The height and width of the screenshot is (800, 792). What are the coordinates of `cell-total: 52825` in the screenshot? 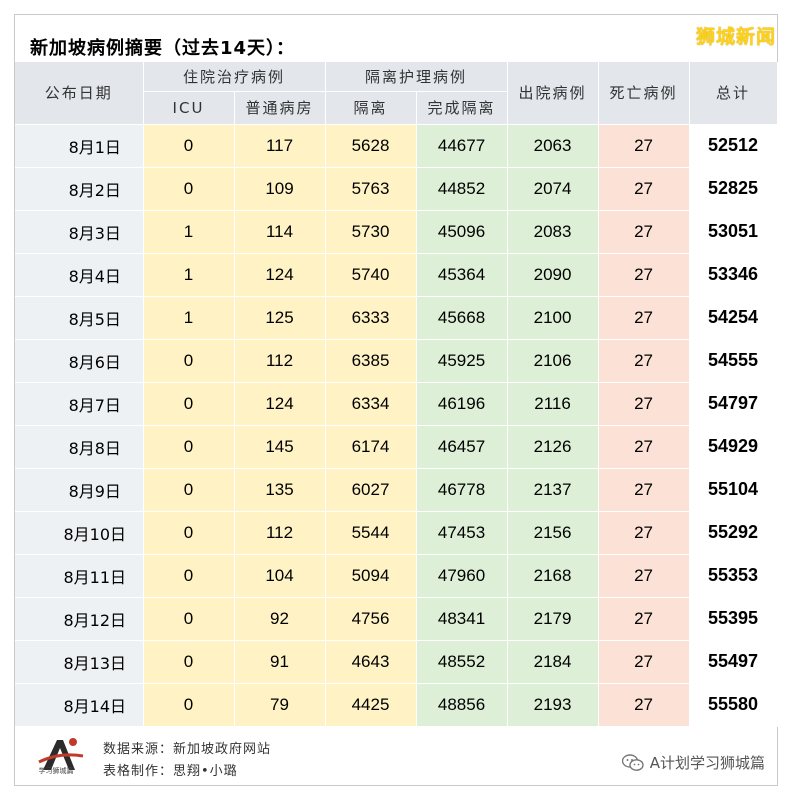 It's located at (733, 189).